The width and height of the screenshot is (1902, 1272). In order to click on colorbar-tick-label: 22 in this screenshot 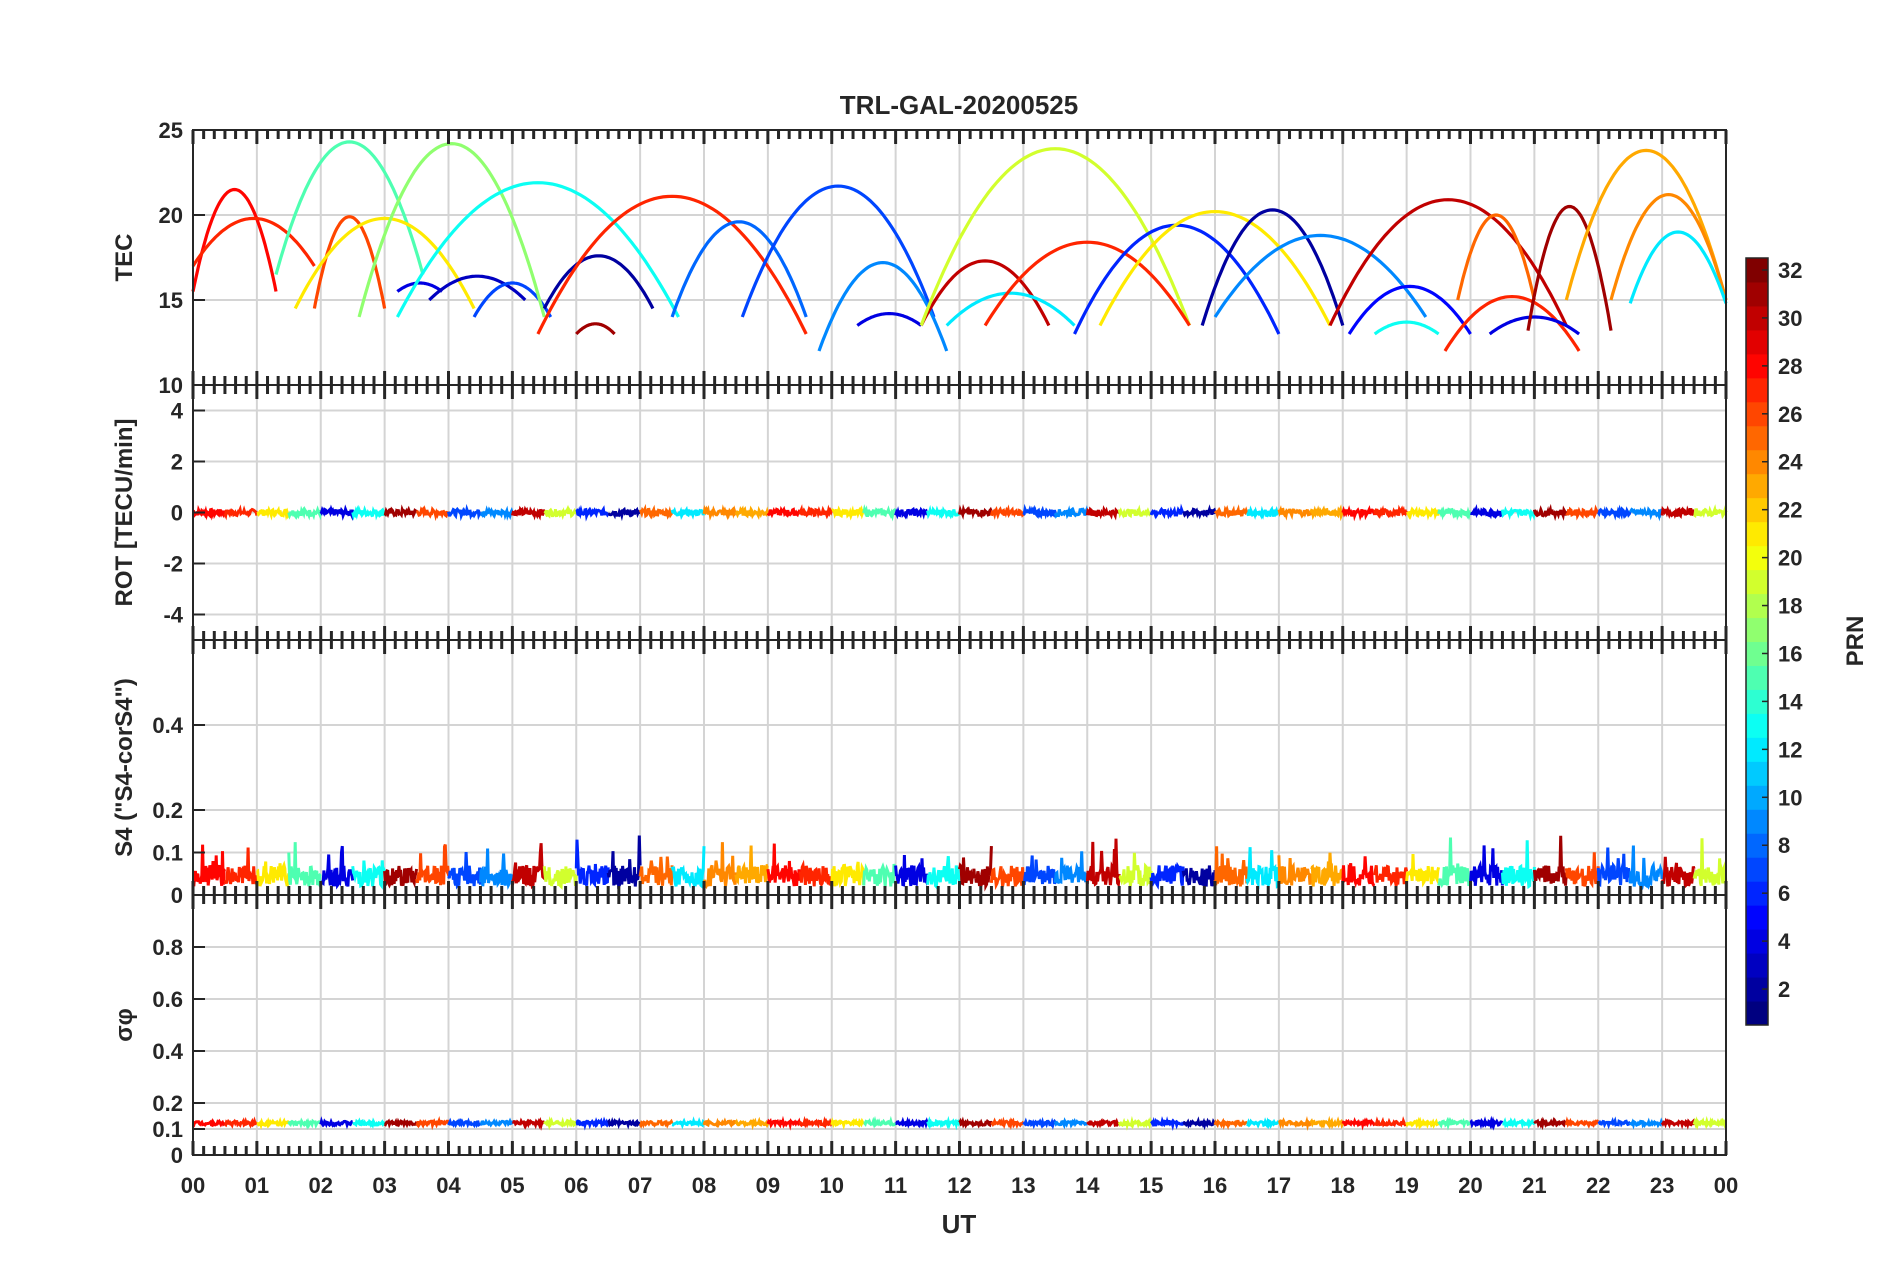, I will do `click(1790, 510)`.